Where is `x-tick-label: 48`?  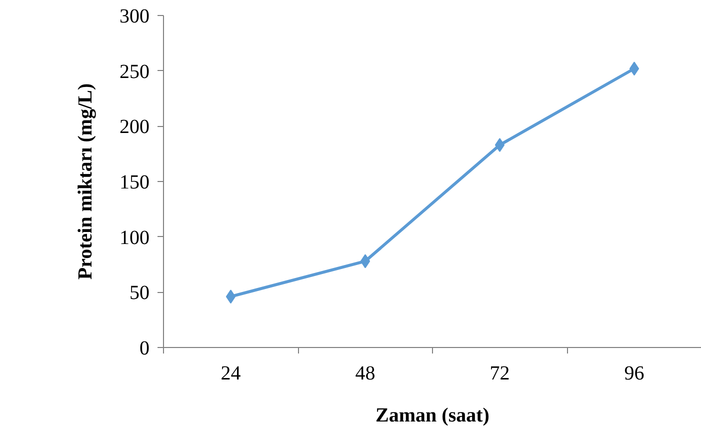 x-tick-label: 48 is located at coordinates (365, 373).